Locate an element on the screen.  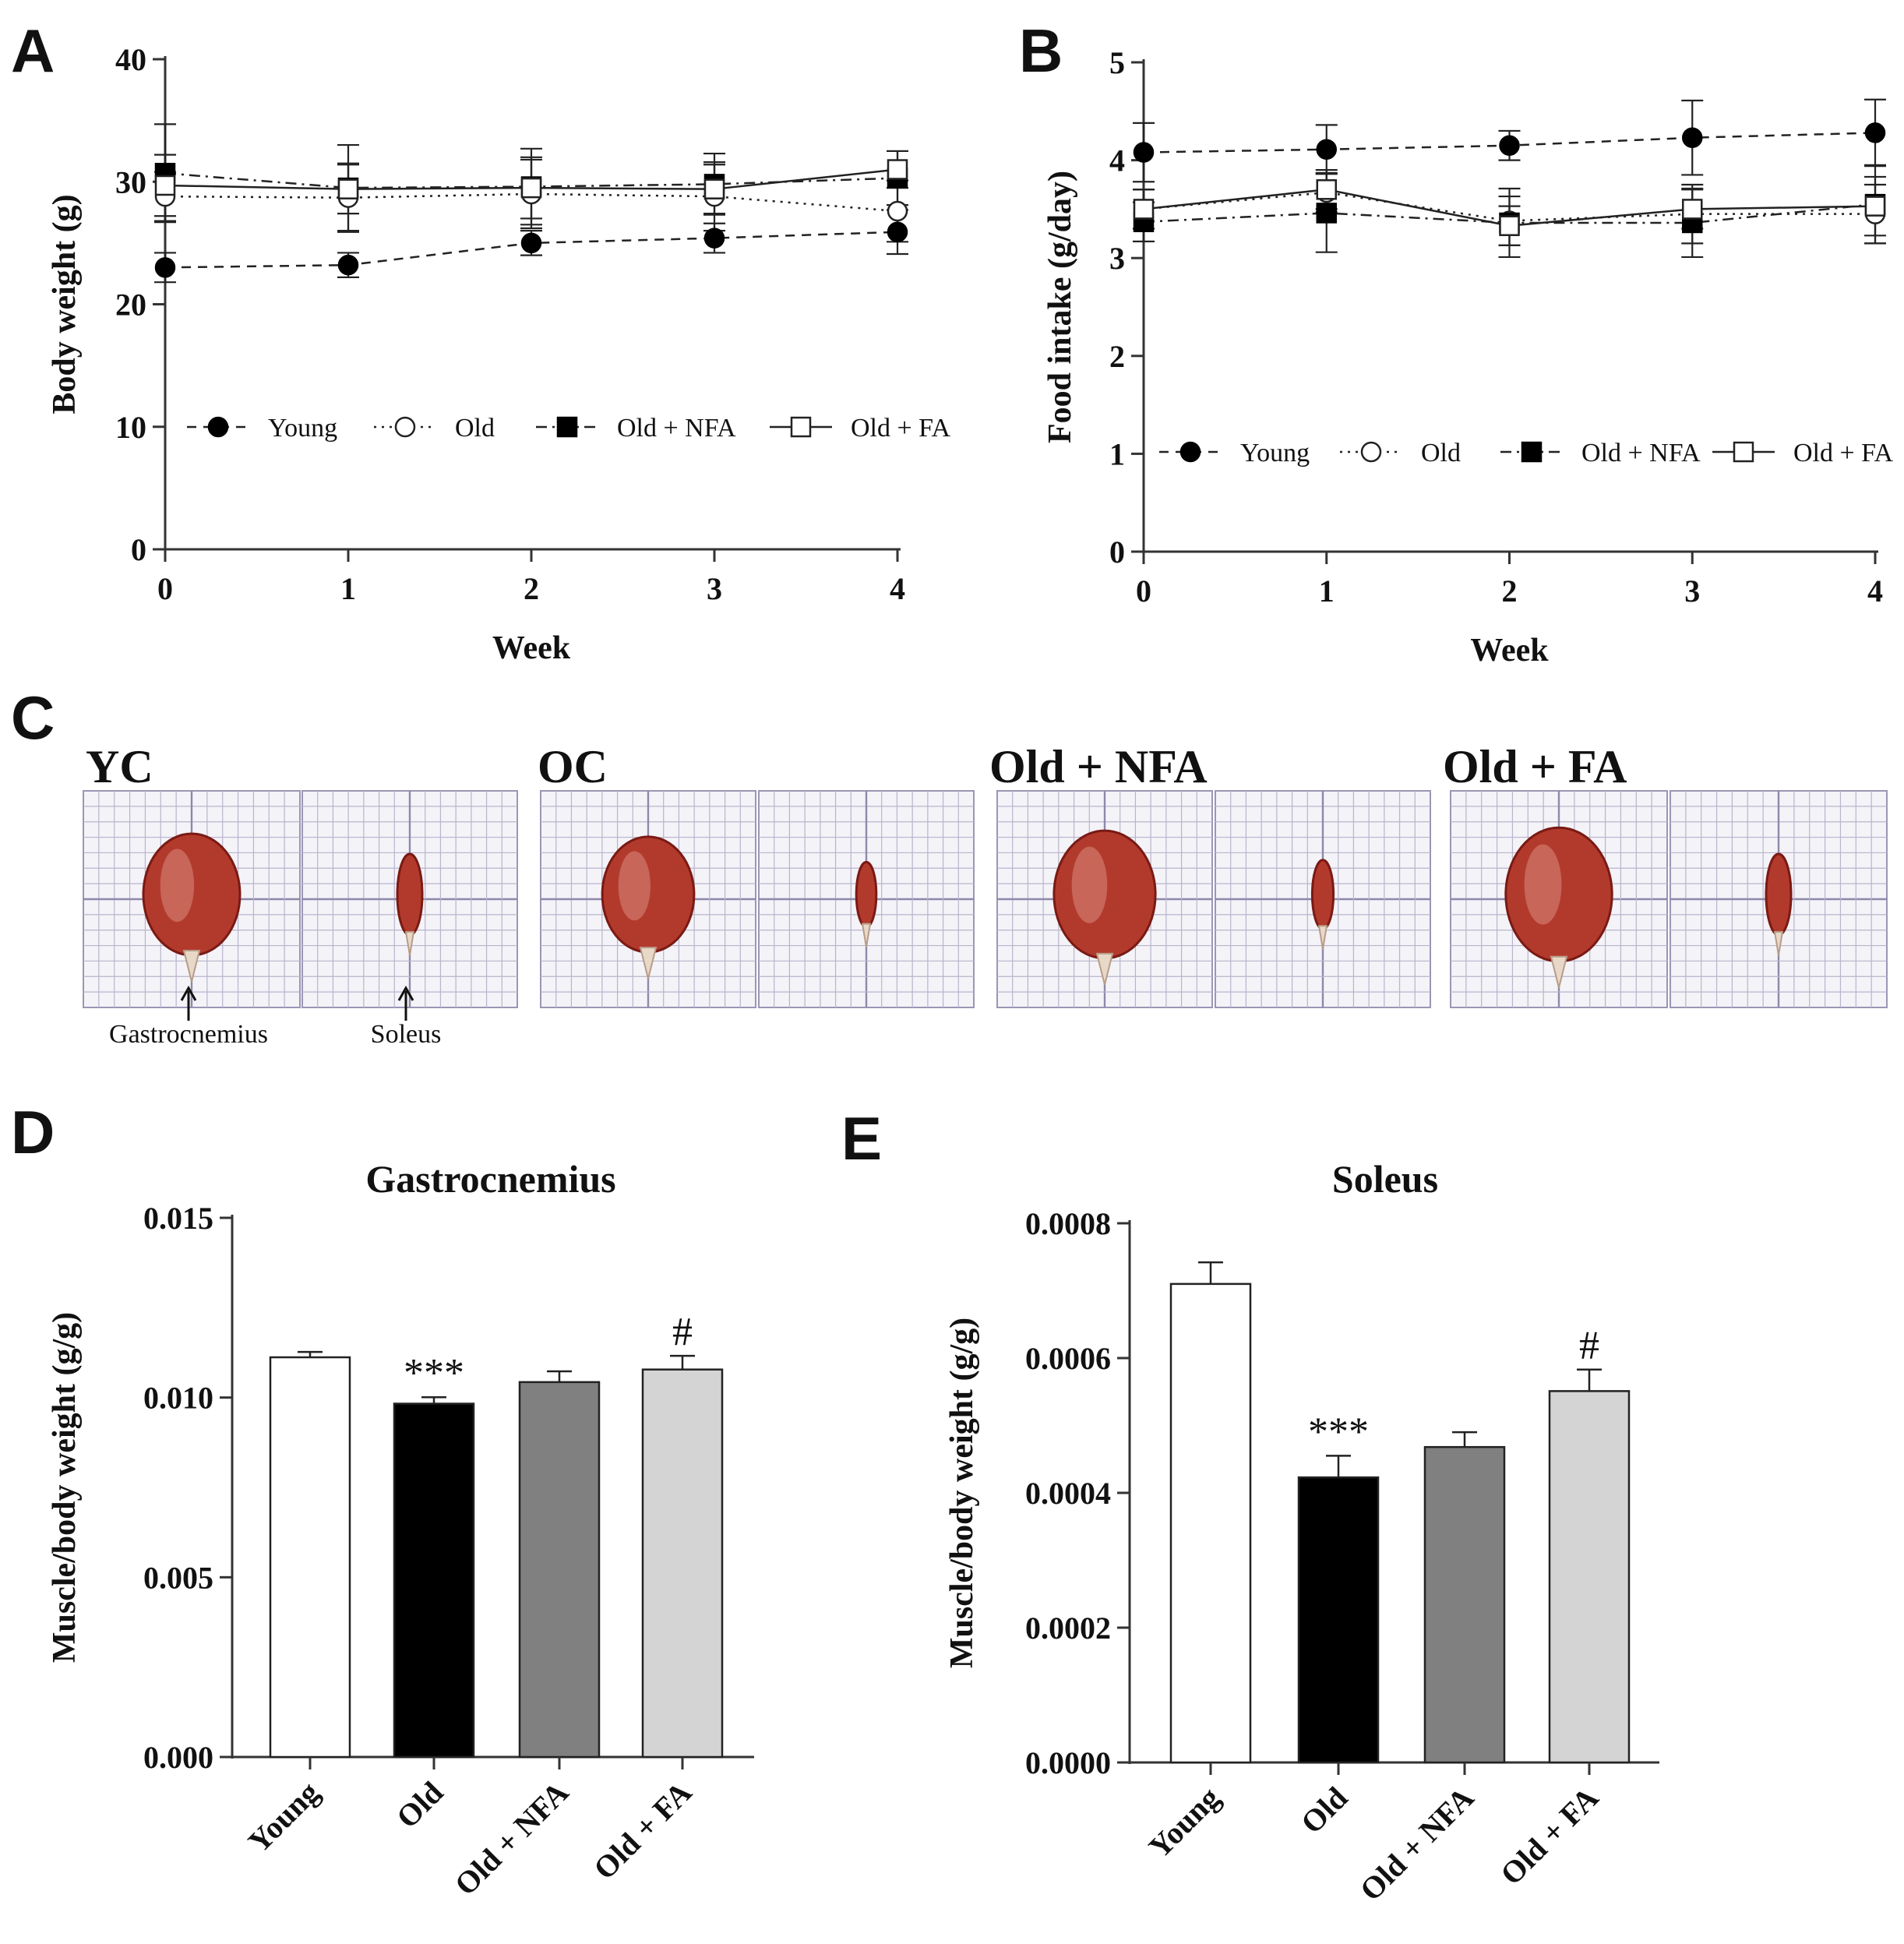
caption-soleus: Soleus is located at coordinates (406, 1034).